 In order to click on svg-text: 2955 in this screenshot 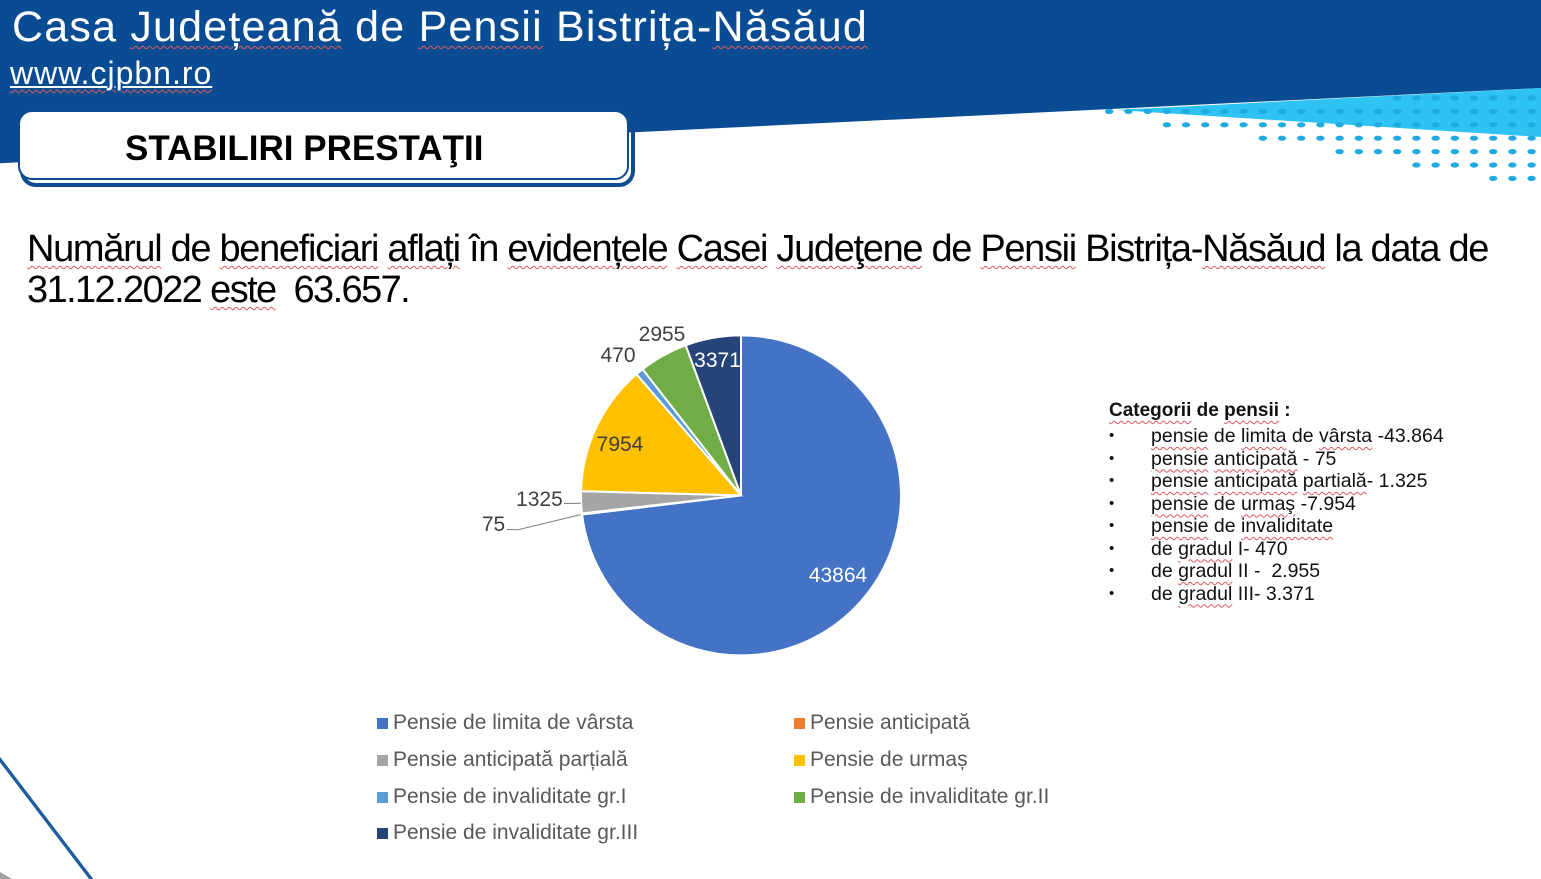, I will do `click(662, 334)`.